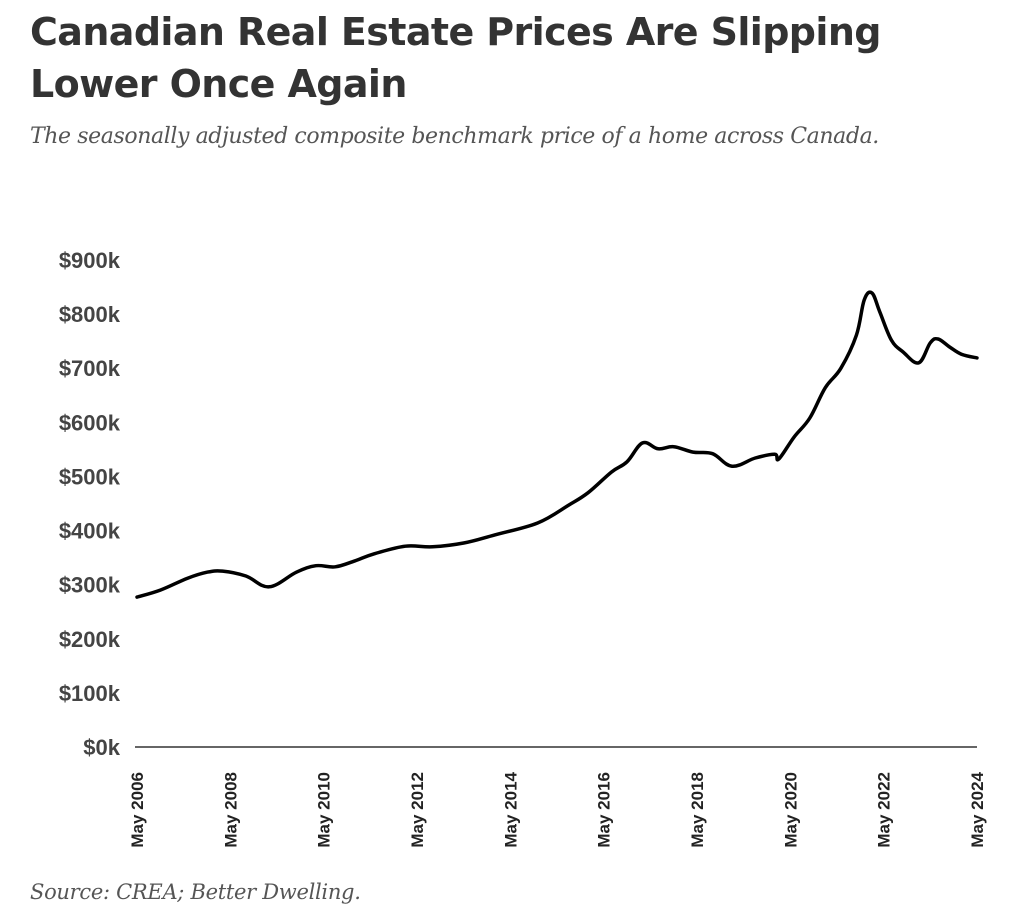 This screenshot has height=918, width=1024. I want to click on x-tick-label: May 2020, so click(790, 810).